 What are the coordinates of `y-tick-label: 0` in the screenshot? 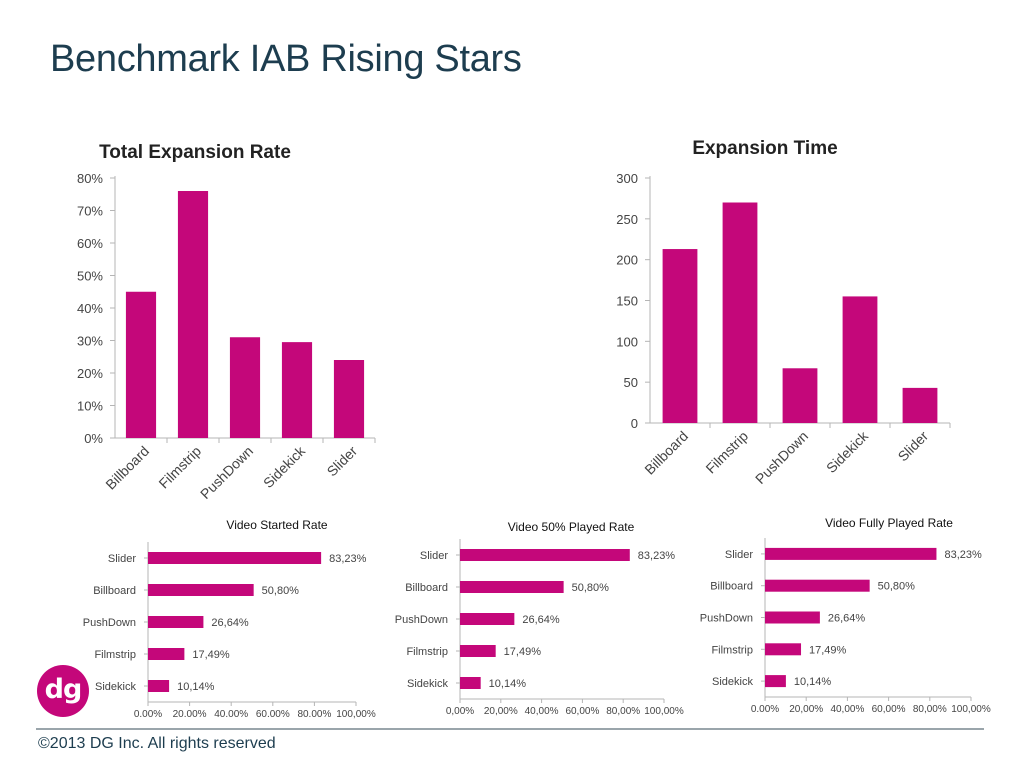 It's located at (634, 423).